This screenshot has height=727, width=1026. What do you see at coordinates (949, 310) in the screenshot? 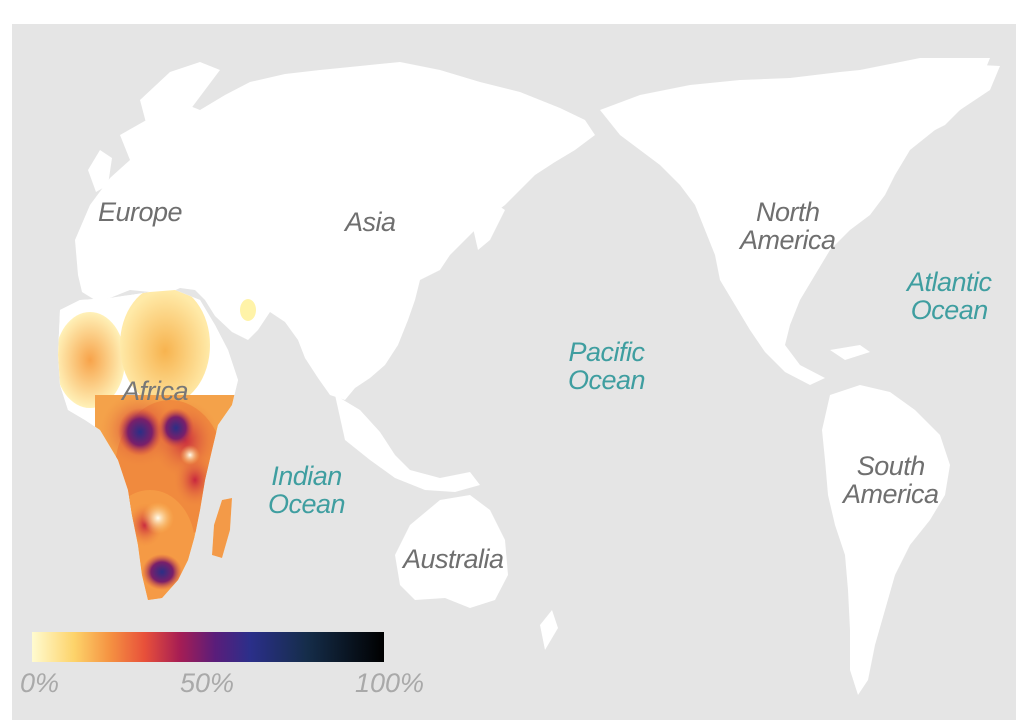
I see `label-atlantic-ocean-line2: Ocean` at bounding box center [949, 310].